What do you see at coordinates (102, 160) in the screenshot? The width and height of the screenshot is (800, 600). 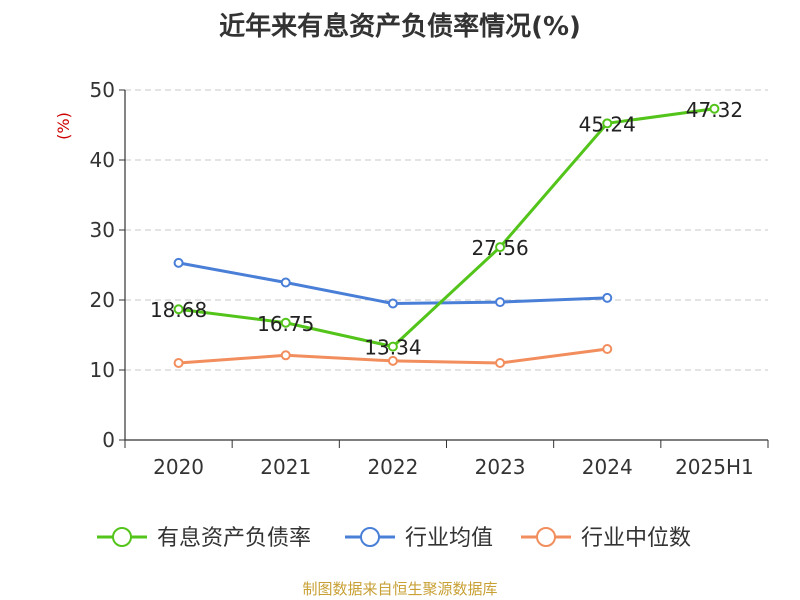 I see `y-tick-label: 40` at bounding box center [102, 160].